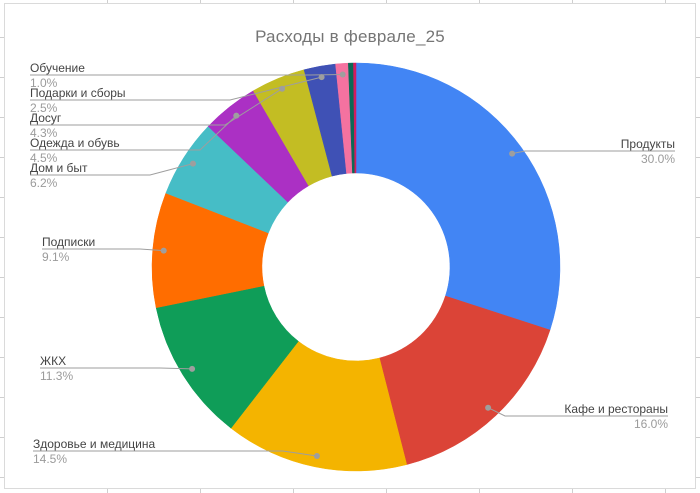 This screenshot has height=493, width=700. I want to click on slice-percent: 11.3%, so click(57, 376).